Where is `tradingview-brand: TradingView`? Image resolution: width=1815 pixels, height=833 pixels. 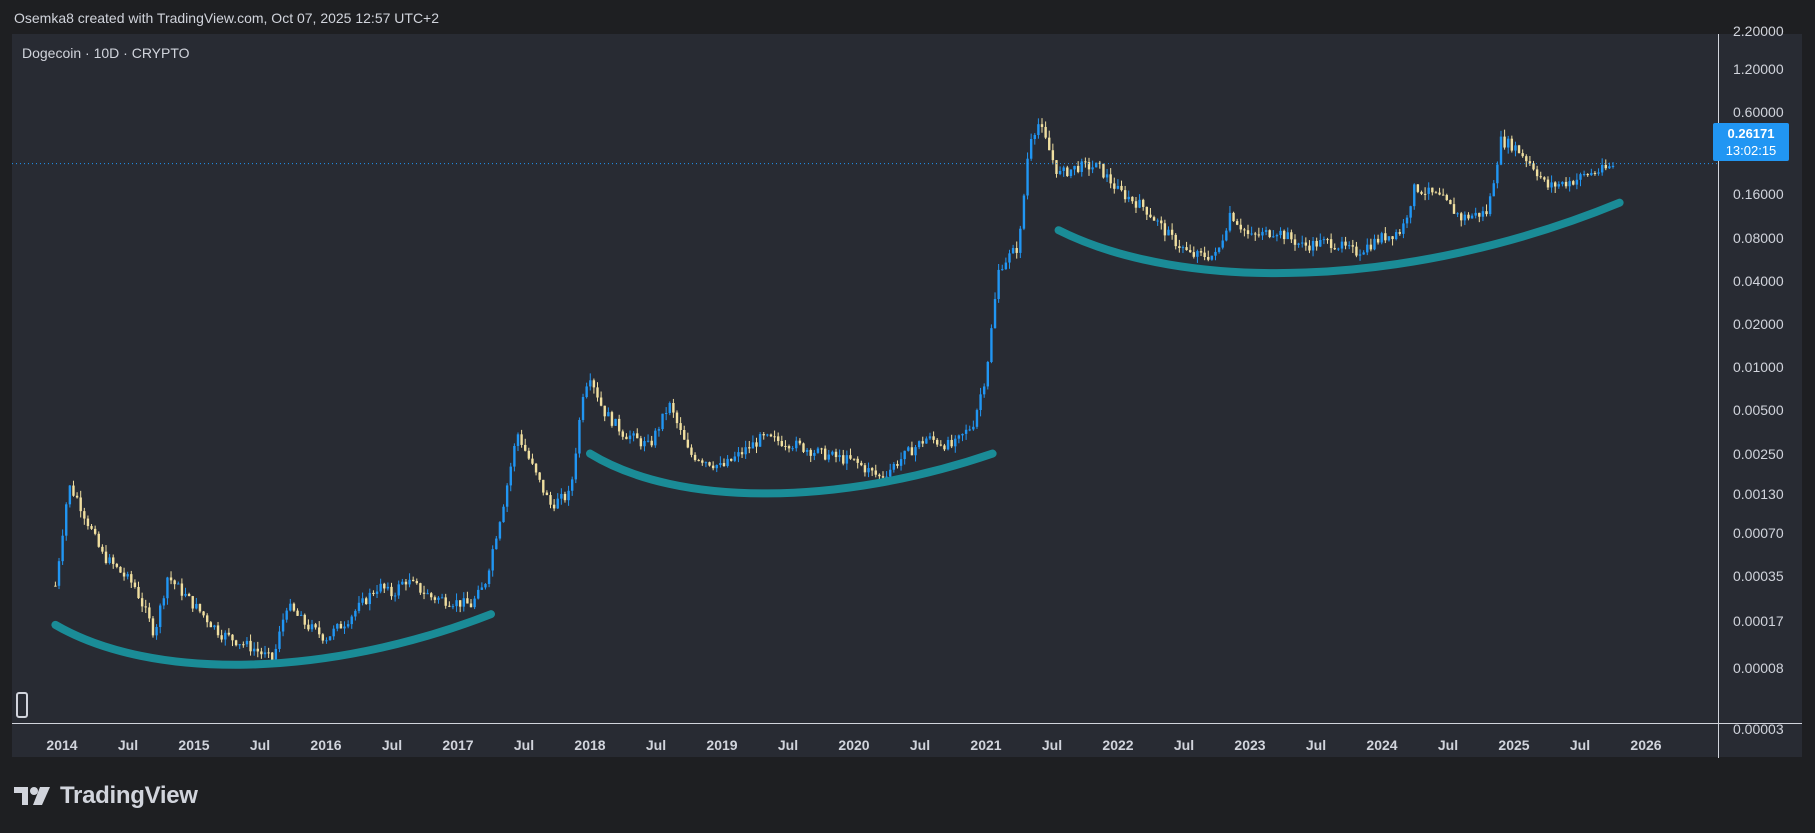 tradingview-brand: TradingView is located at coordinates (106, 796).